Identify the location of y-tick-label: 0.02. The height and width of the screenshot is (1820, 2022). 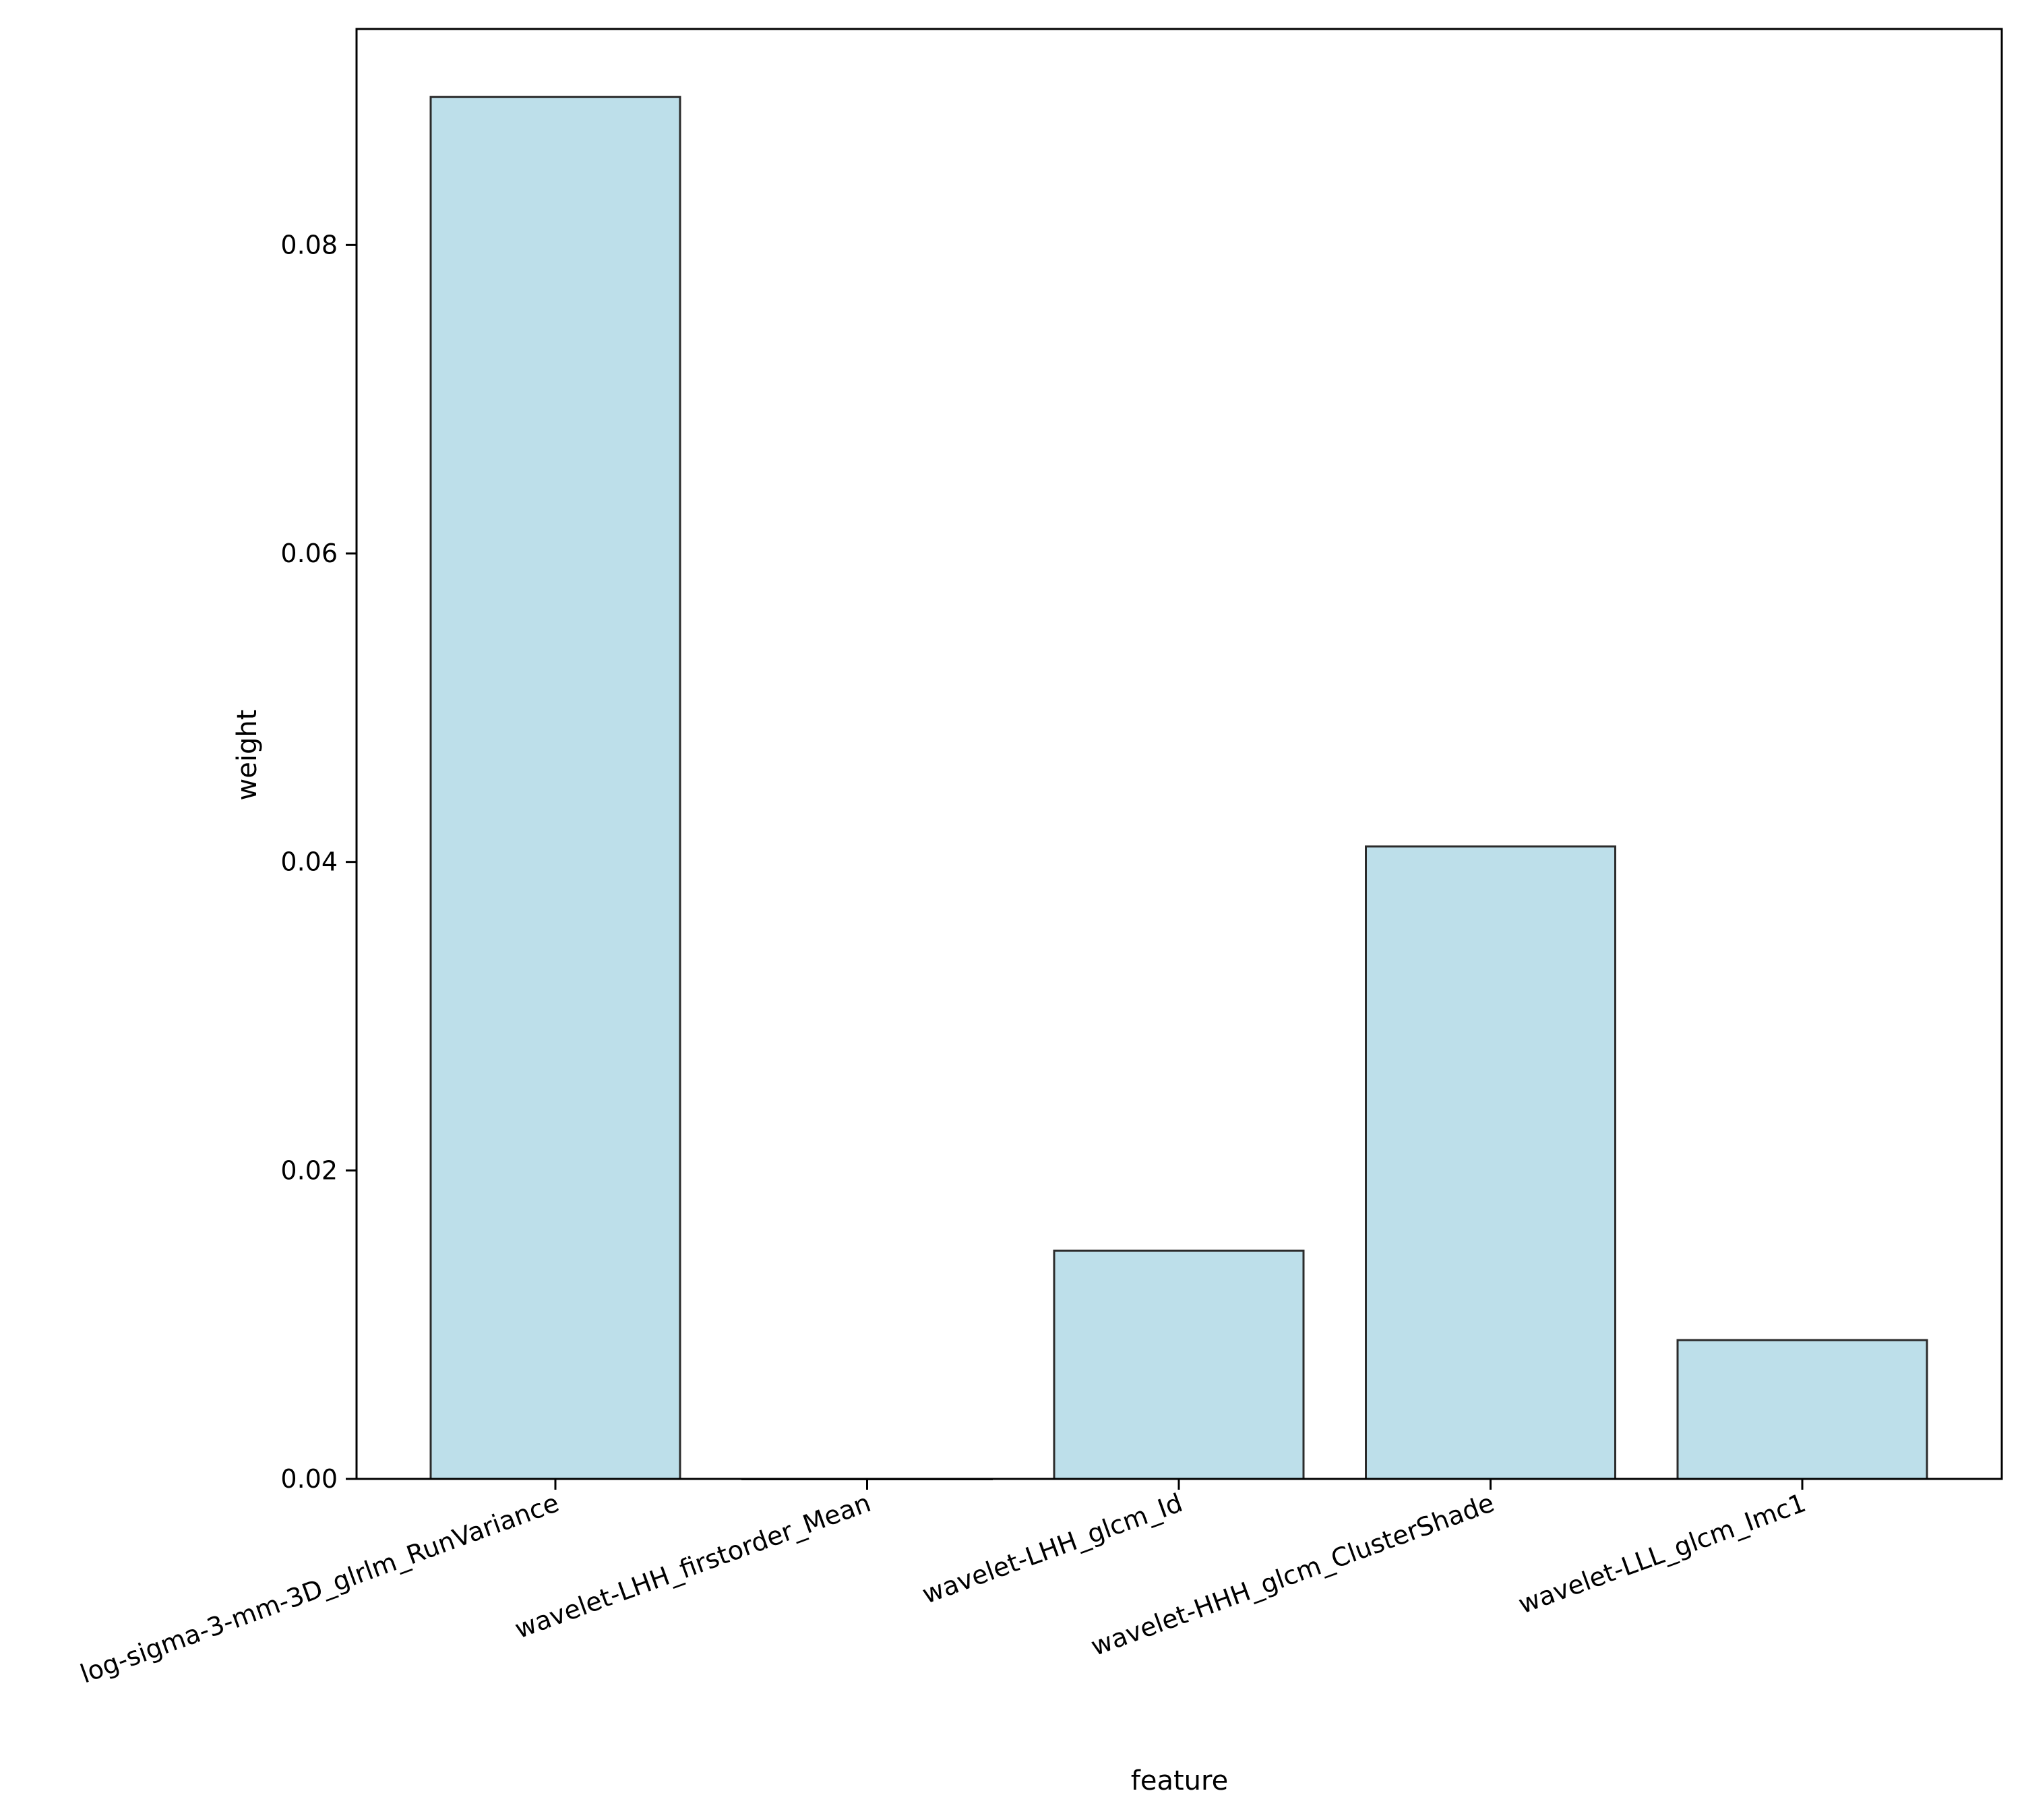
(309, 1170).